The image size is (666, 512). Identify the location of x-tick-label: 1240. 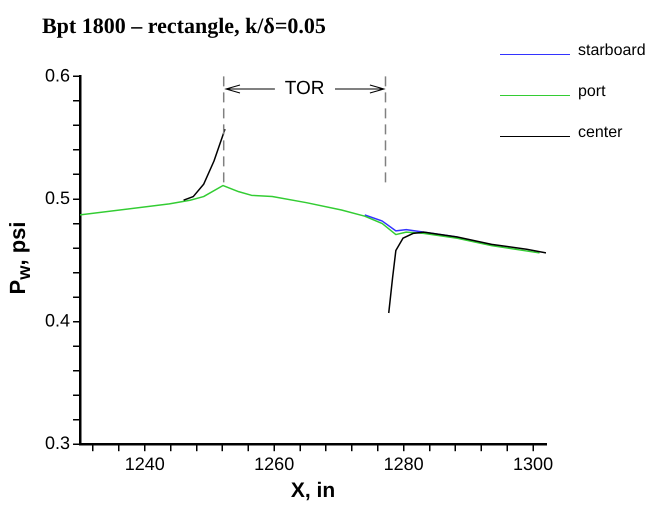
(144, 464).